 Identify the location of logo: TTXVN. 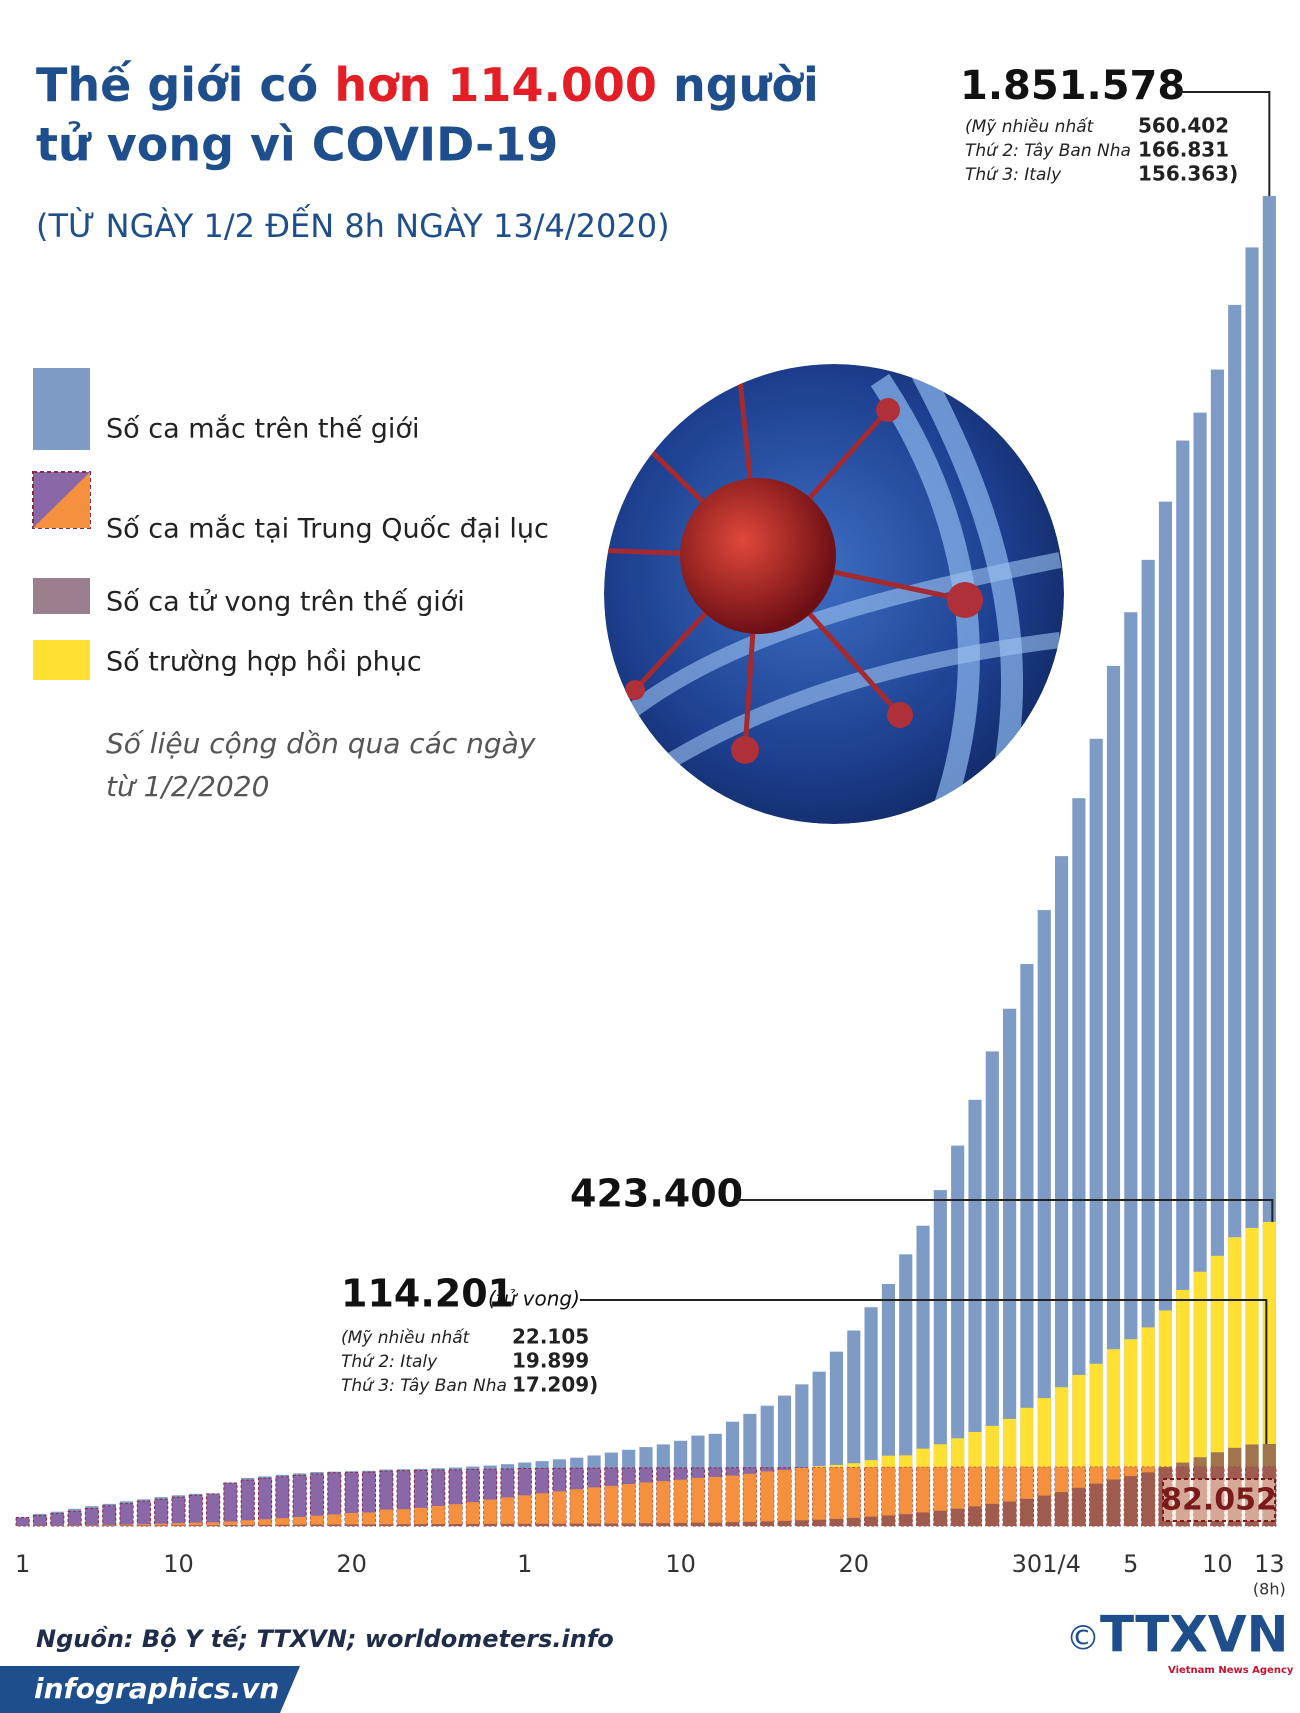
(1194, 1635).